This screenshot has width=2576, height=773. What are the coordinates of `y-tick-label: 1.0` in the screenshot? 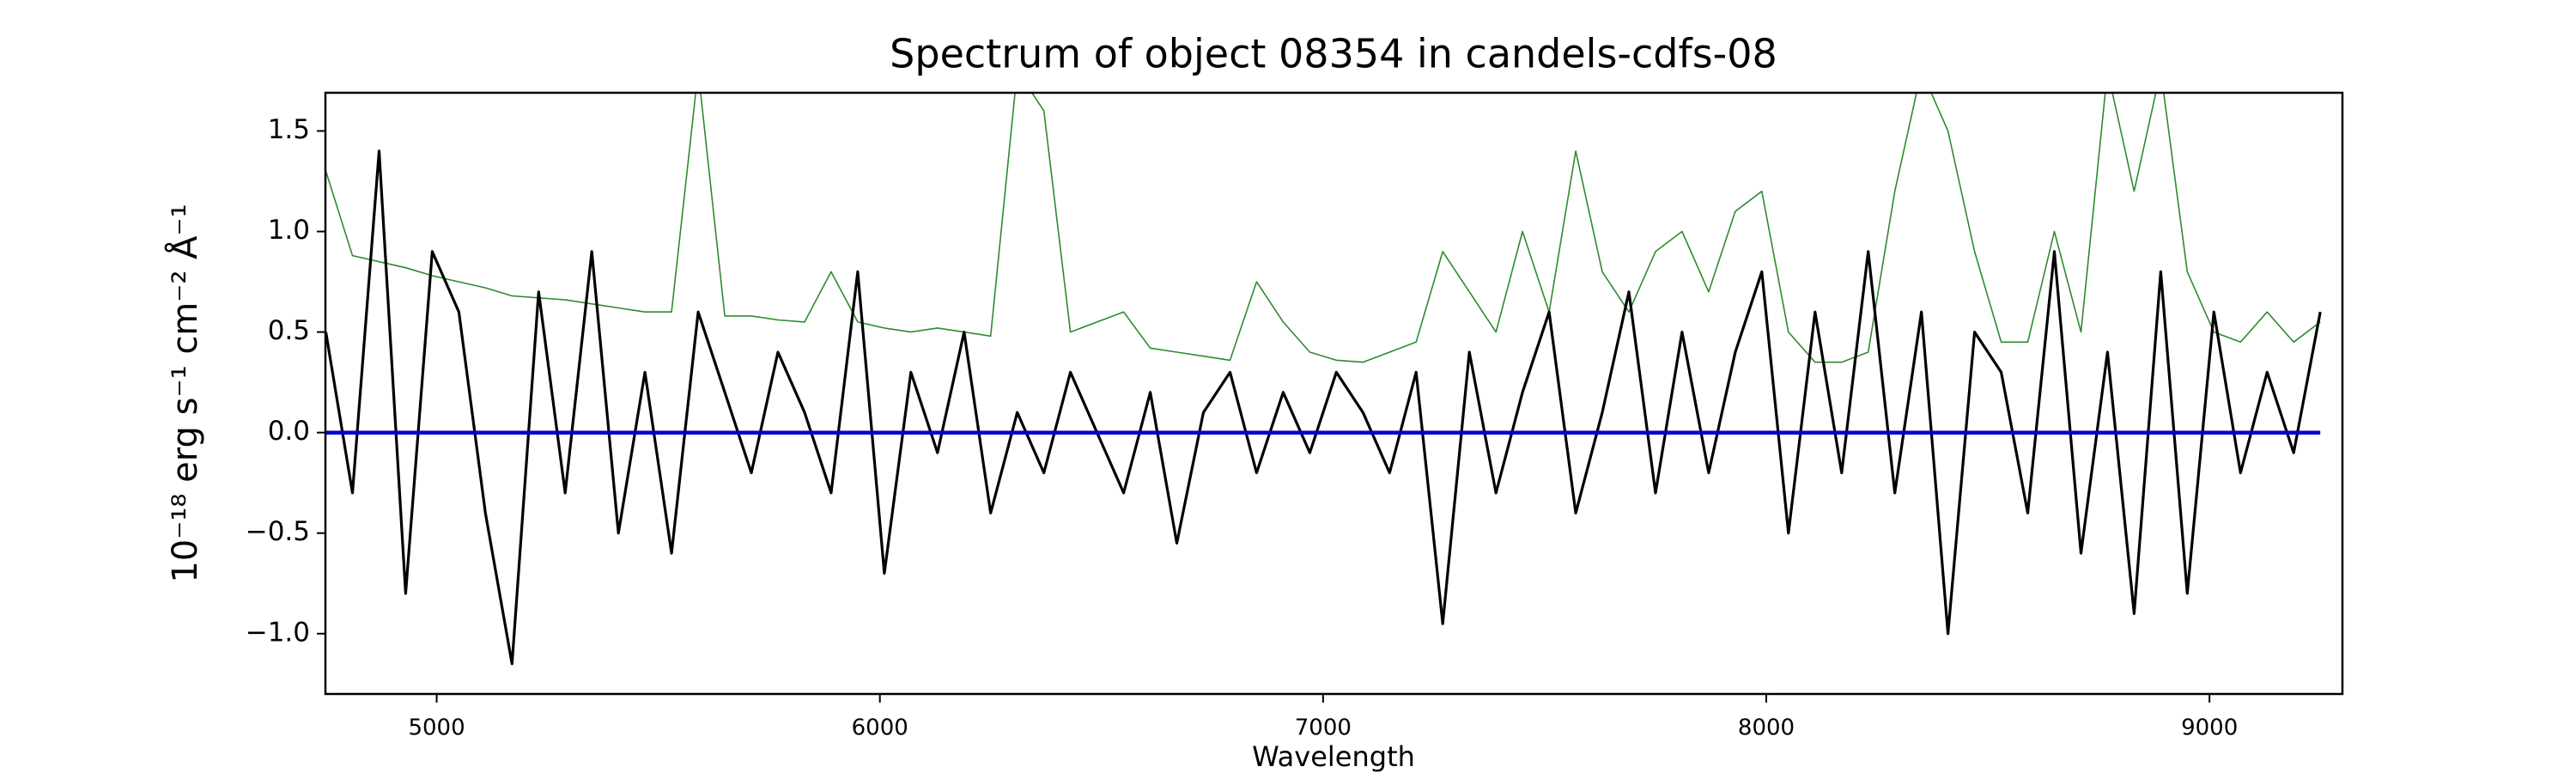 It's located at (289, 230).